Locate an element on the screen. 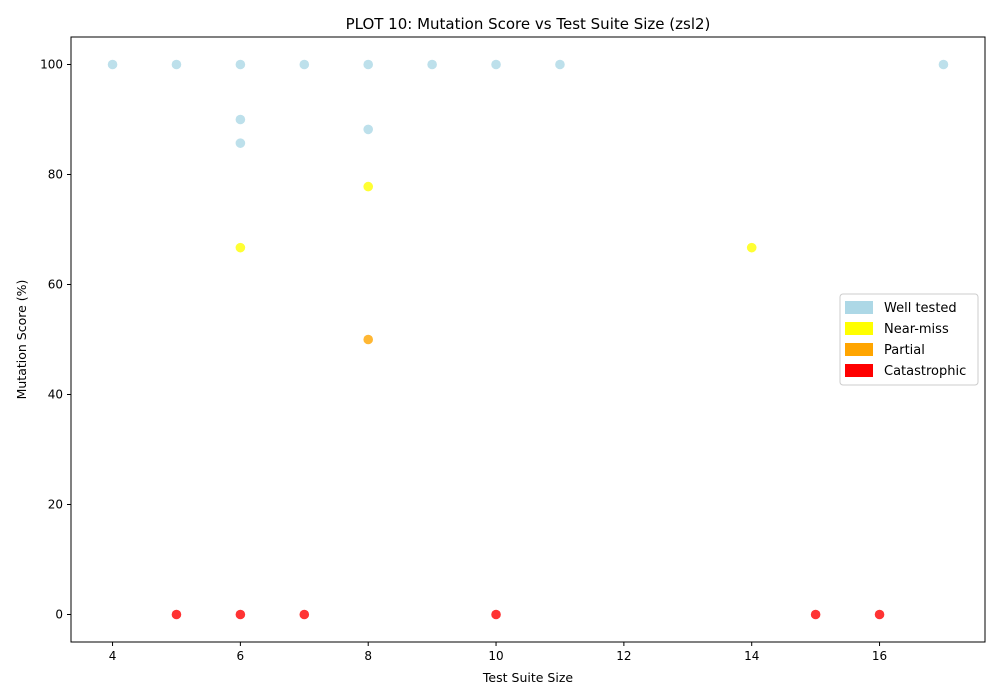 This screenshot has height=700, width=1000. legend-entry-label: Partial is located at coordinates (904, 350).